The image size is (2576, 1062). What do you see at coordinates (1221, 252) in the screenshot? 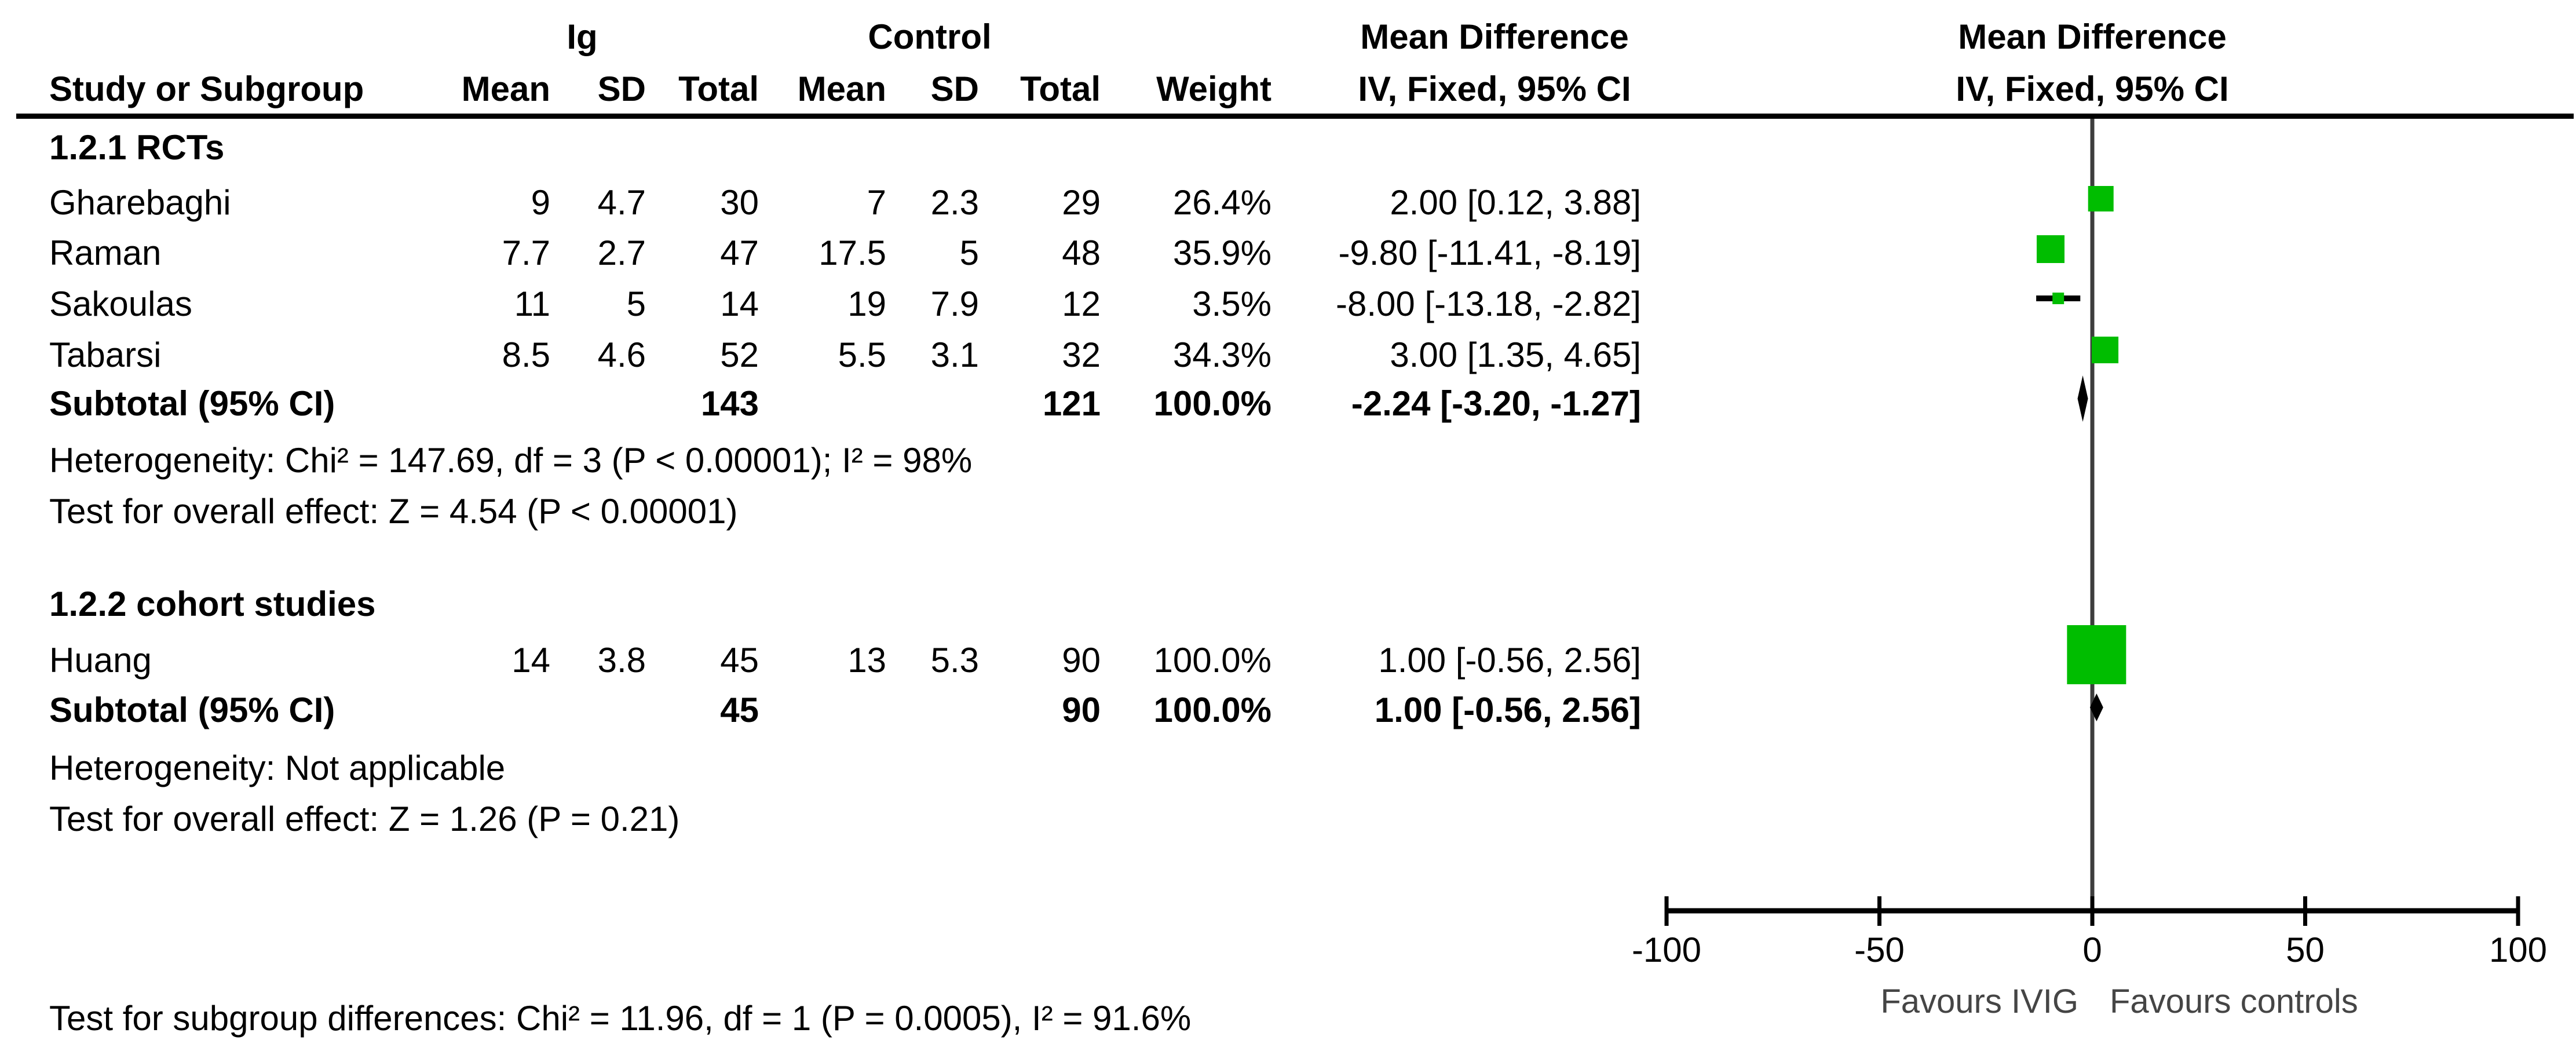
I see `weight: 35.9%` at bounding box center [1221, 252].